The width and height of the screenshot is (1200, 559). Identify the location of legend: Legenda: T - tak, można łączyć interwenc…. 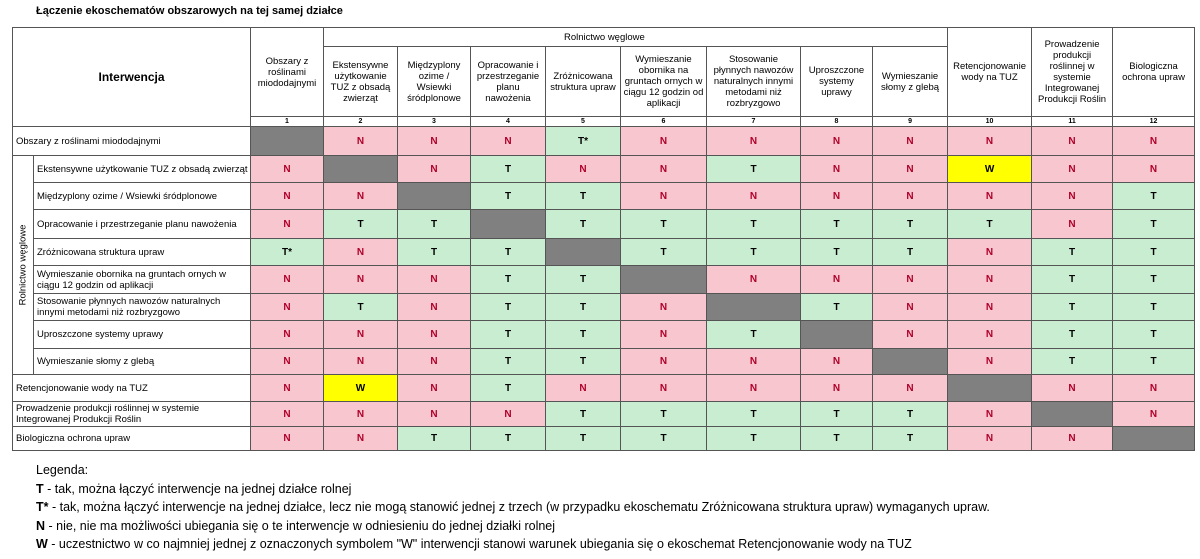
(513, 507).